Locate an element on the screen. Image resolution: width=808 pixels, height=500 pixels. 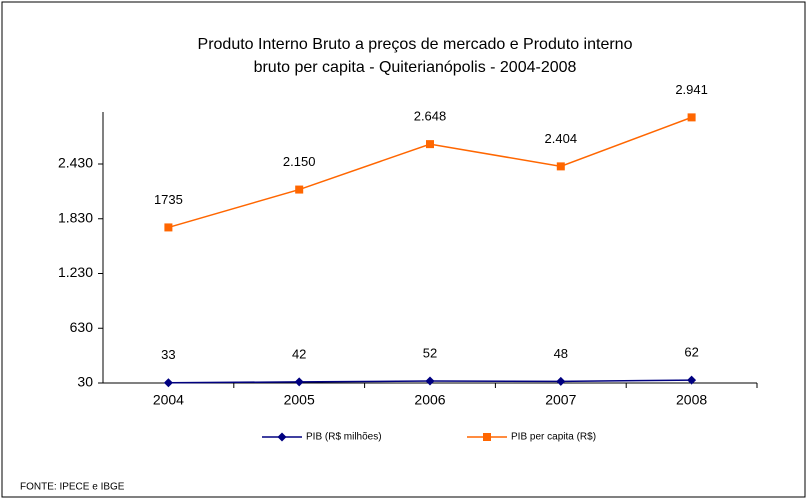
data-label: 1735 is located at coordinates (168, 199).